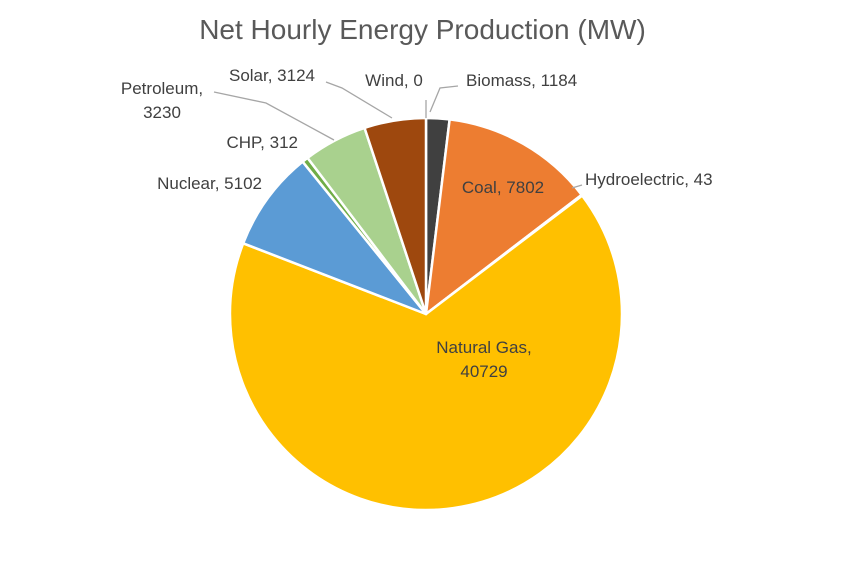 This screenshot has width=845, height=562. I want to click on pie-slice-solar, so click(395, 216).